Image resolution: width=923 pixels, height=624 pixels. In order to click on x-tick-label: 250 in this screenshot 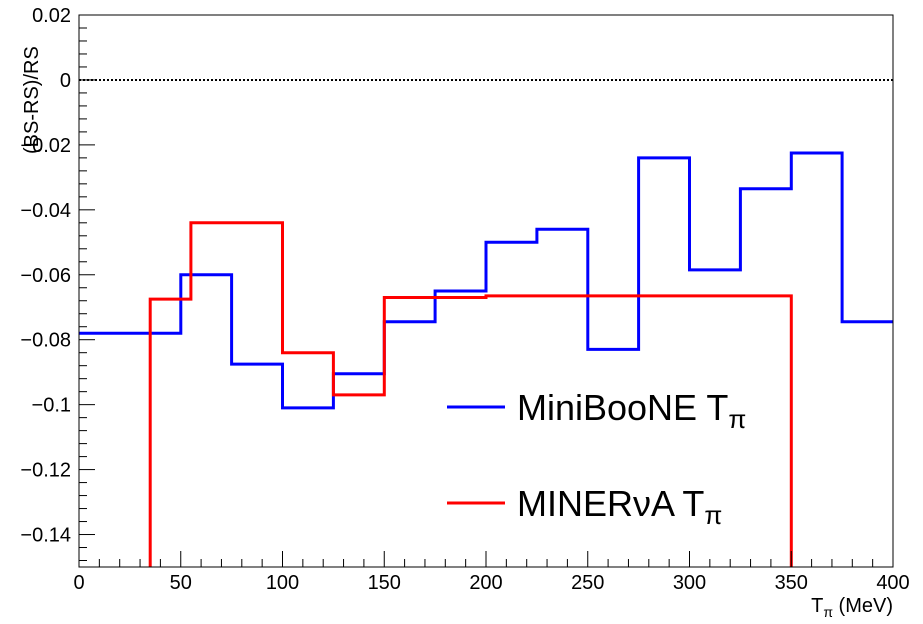, I will do `click(587, 583)`.